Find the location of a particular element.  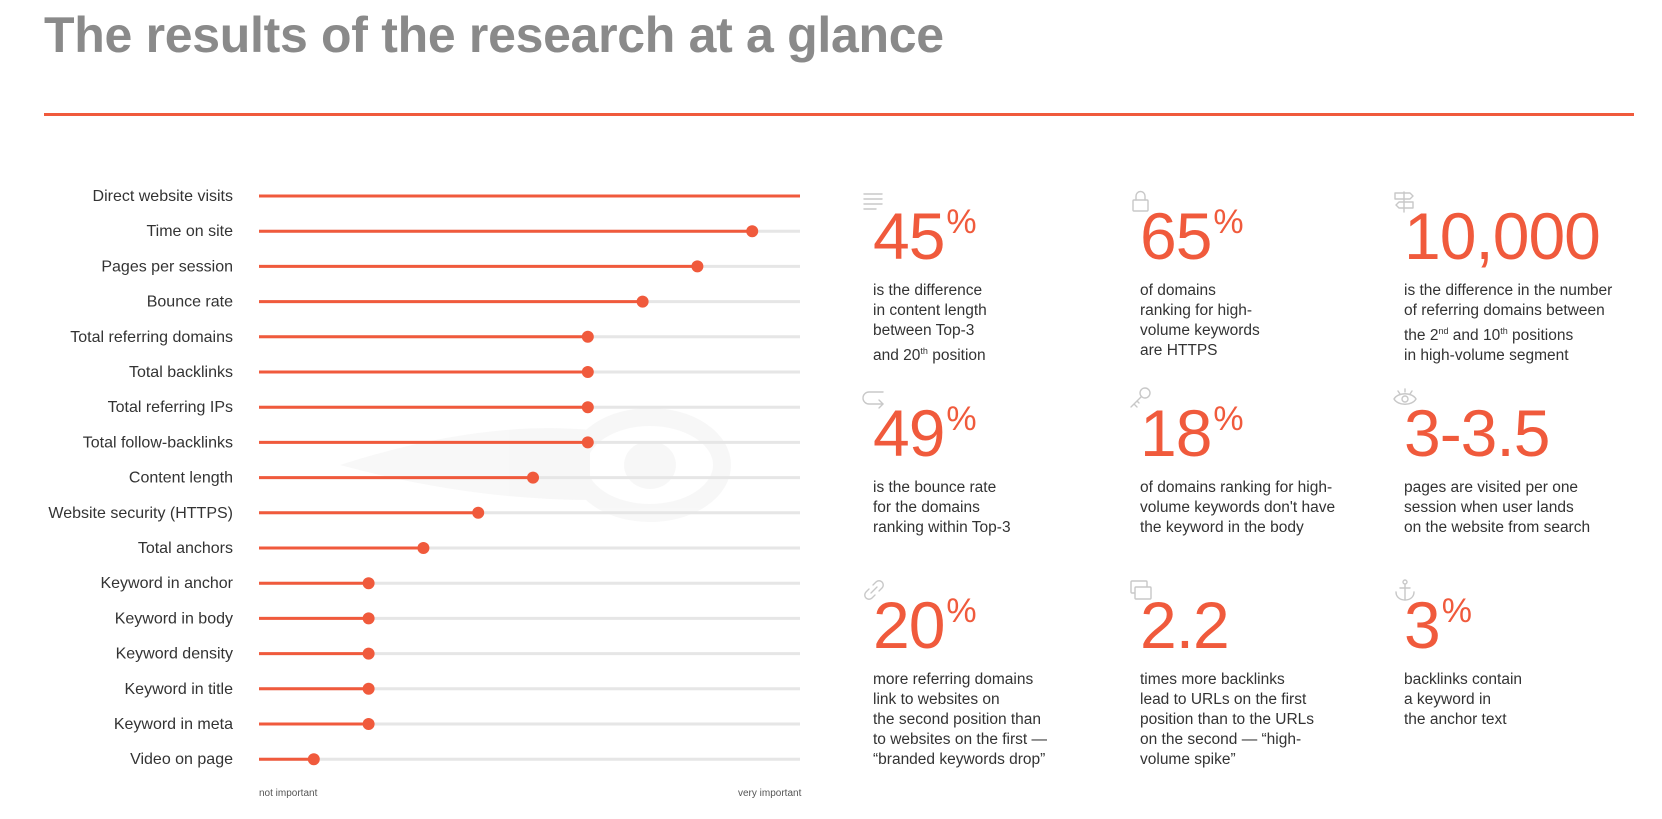

anchor-icon is located at coordinates (1405, 590).